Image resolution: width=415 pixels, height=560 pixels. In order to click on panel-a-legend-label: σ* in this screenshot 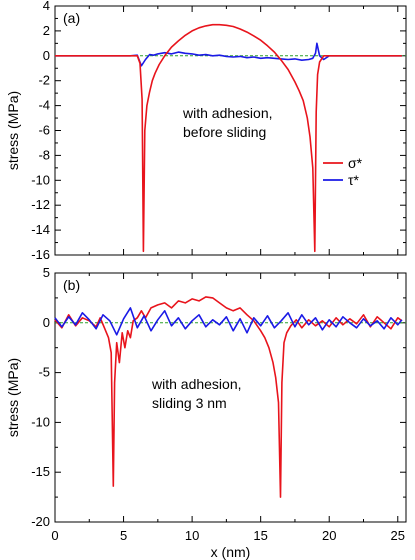, I will do `click(355, 163)`.